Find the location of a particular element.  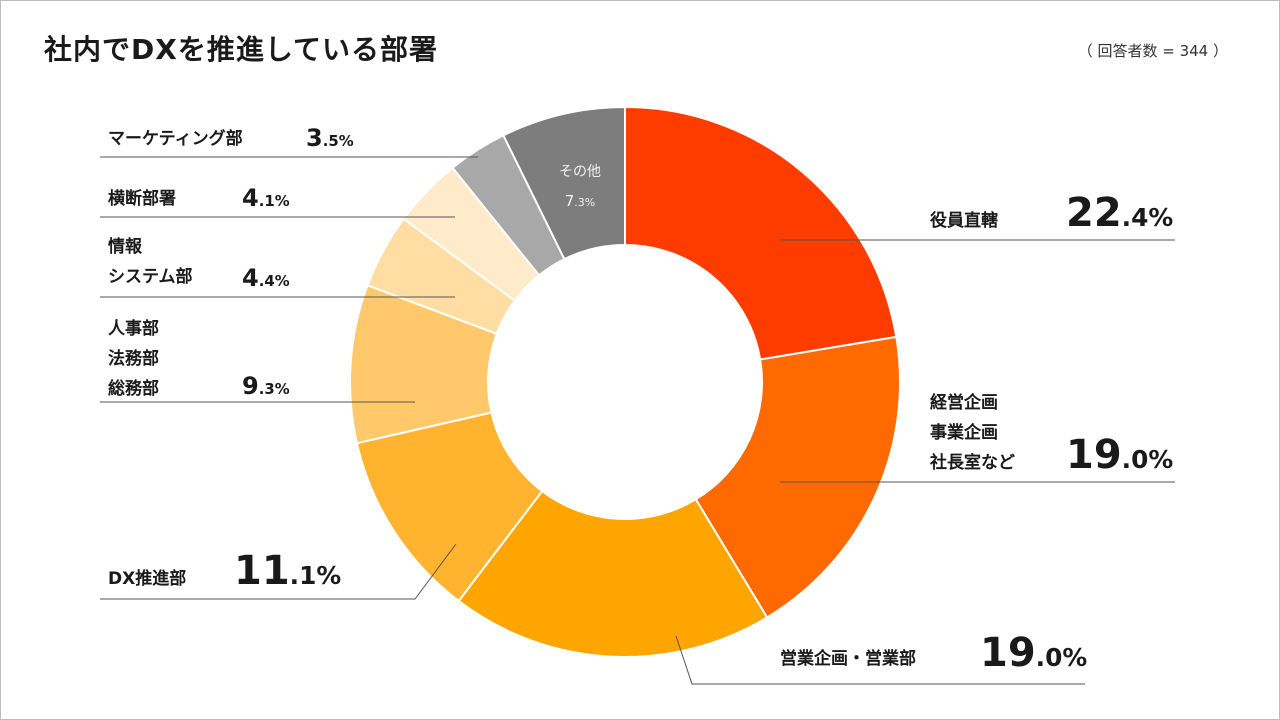

value-cross-functional-dec: .1% is located at coordinates (274, 201).